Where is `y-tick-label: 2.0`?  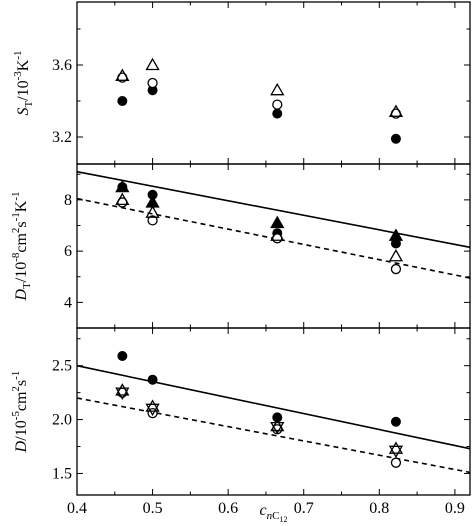
y-tick-label: 2.0 is located at coordinates (62, 420).